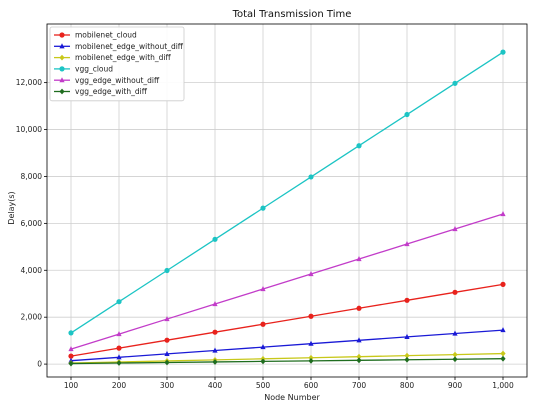 Image resolution: width=550 pixels, height=409 pixels. I want to click on series-mobilenet_edge_without_diff, so click(287, 345).